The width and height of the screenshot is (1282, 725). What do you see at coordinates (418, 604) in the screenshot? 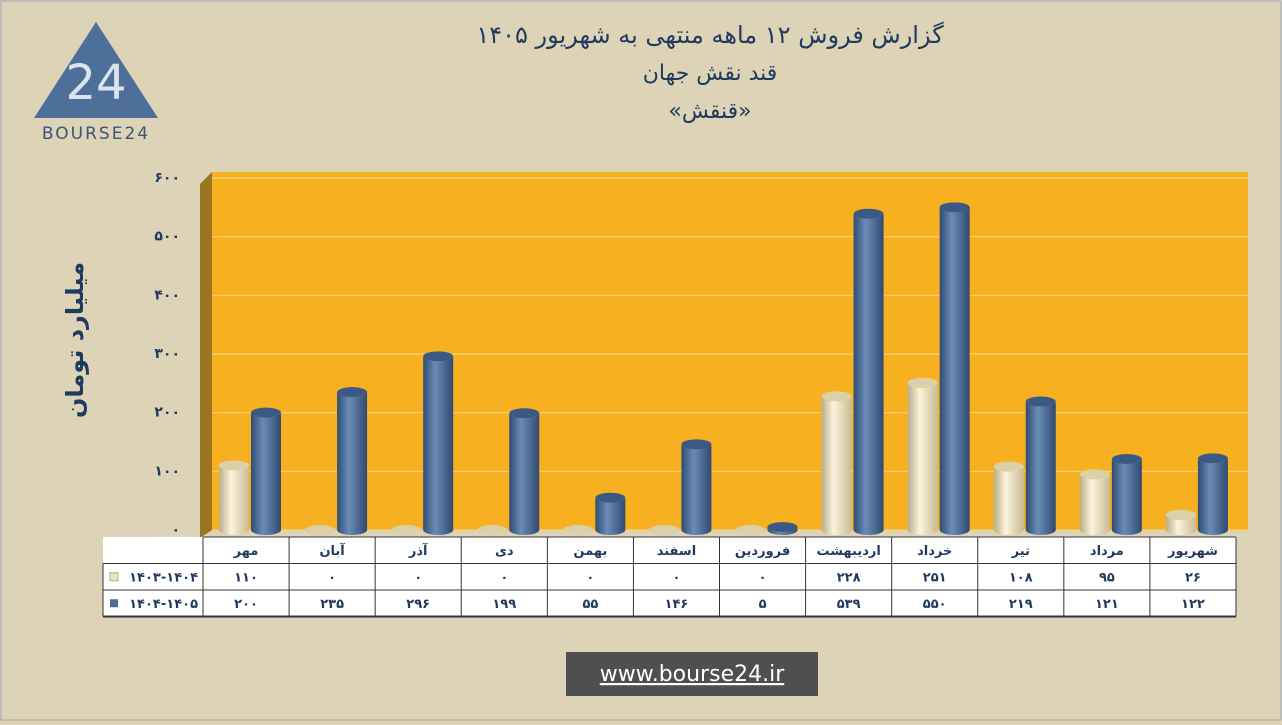
I see `data-label: ۲۹۶` at bounding box center [418, 604].